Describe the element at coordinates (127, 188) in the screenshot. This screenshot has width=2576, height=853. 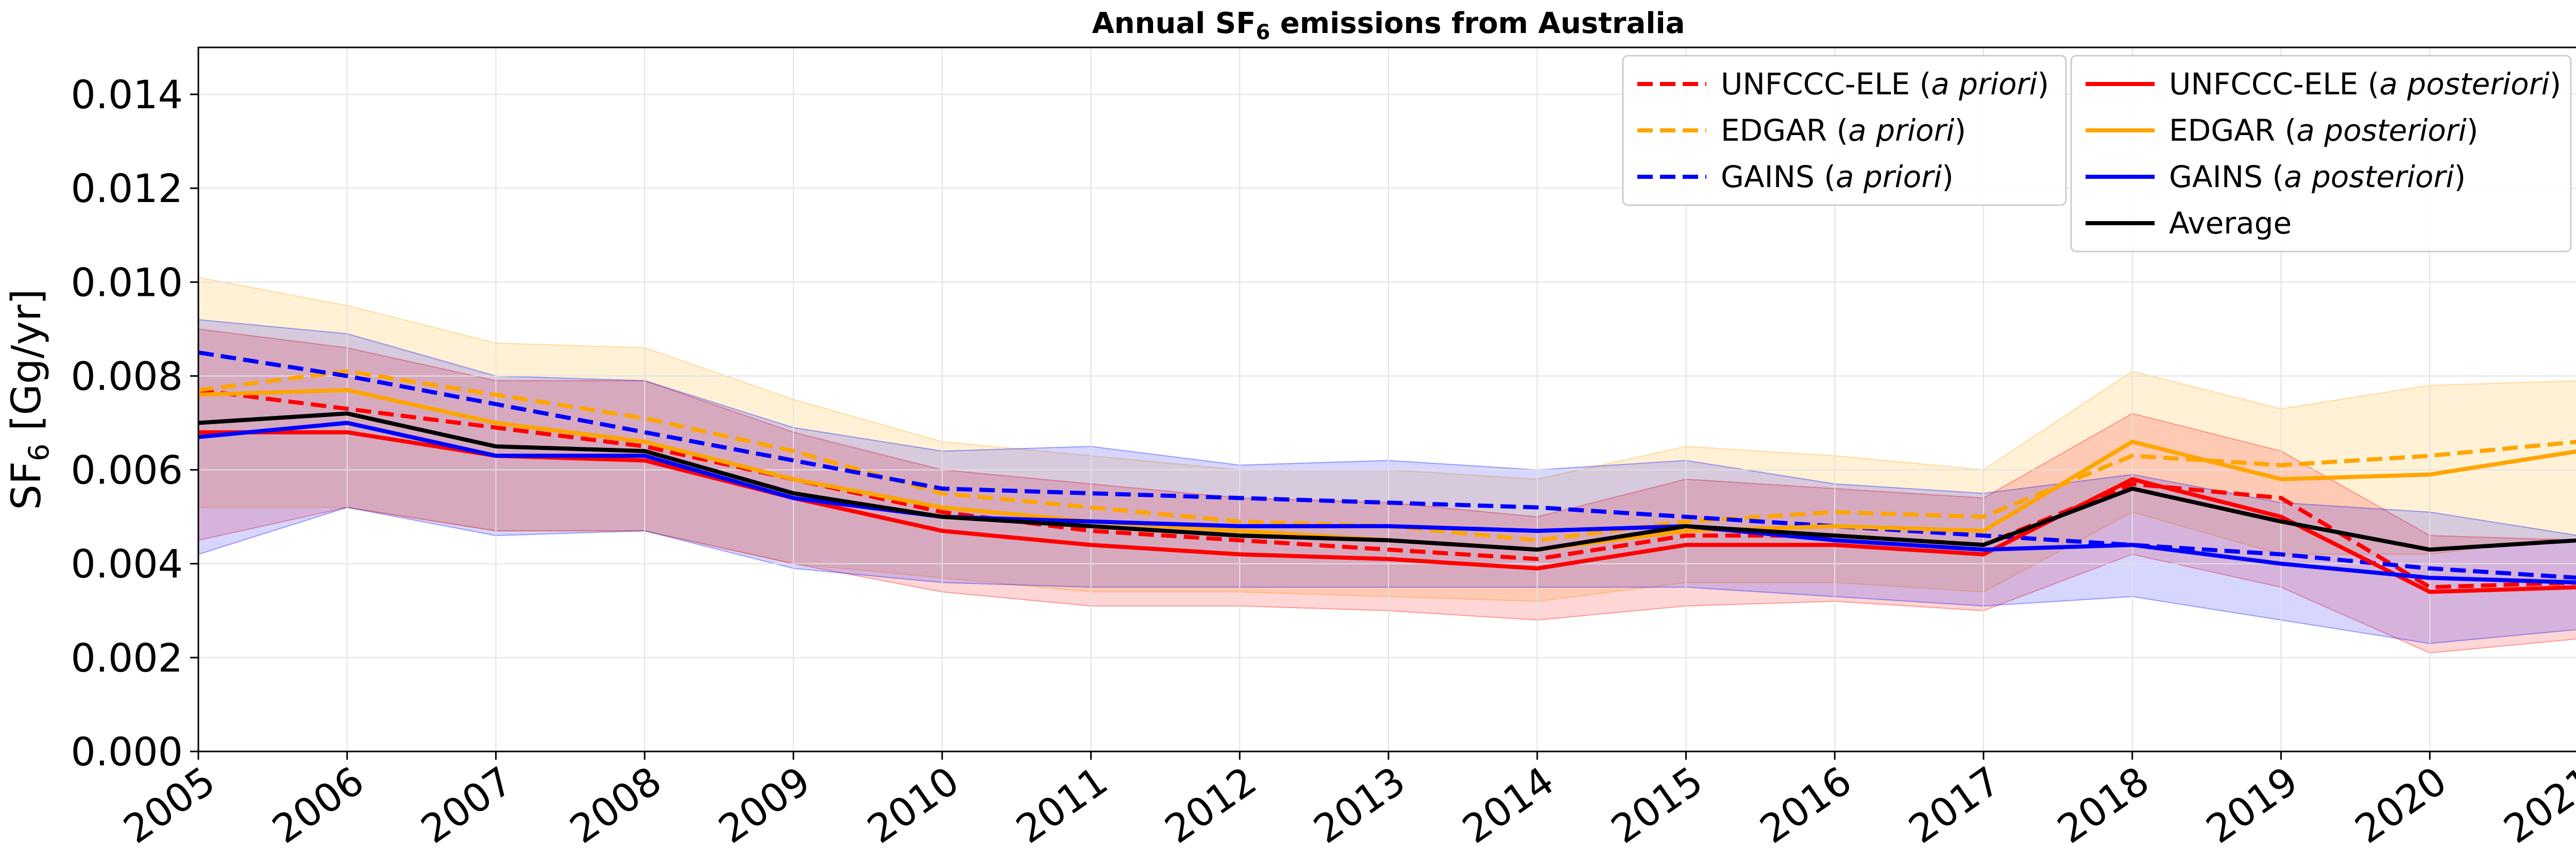
I see `y-tick-label: 0.012` at that location.